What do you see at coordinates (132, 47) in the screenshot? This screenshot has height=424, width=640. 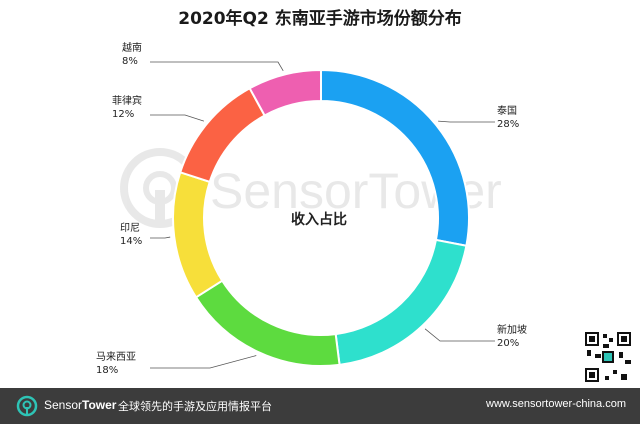 I see `slice-label-5: 越南` at bounding box center [132, 47].